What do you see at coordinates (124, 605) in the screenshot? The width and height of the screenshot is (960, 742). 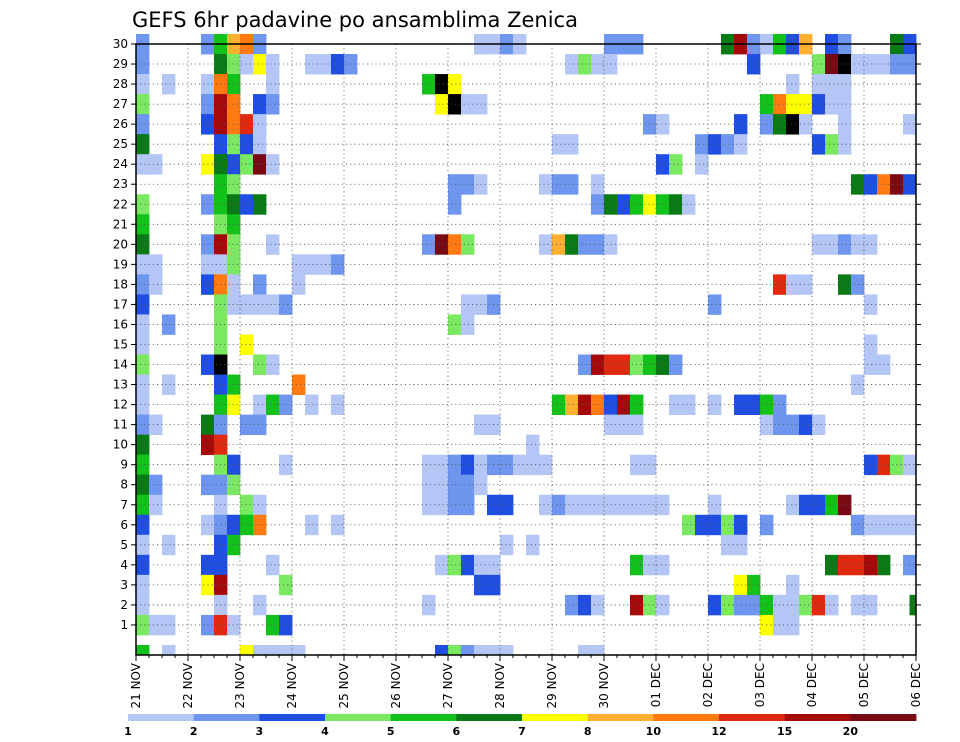 I see `y-tick-label: 2` at bounding box center [124, 605].